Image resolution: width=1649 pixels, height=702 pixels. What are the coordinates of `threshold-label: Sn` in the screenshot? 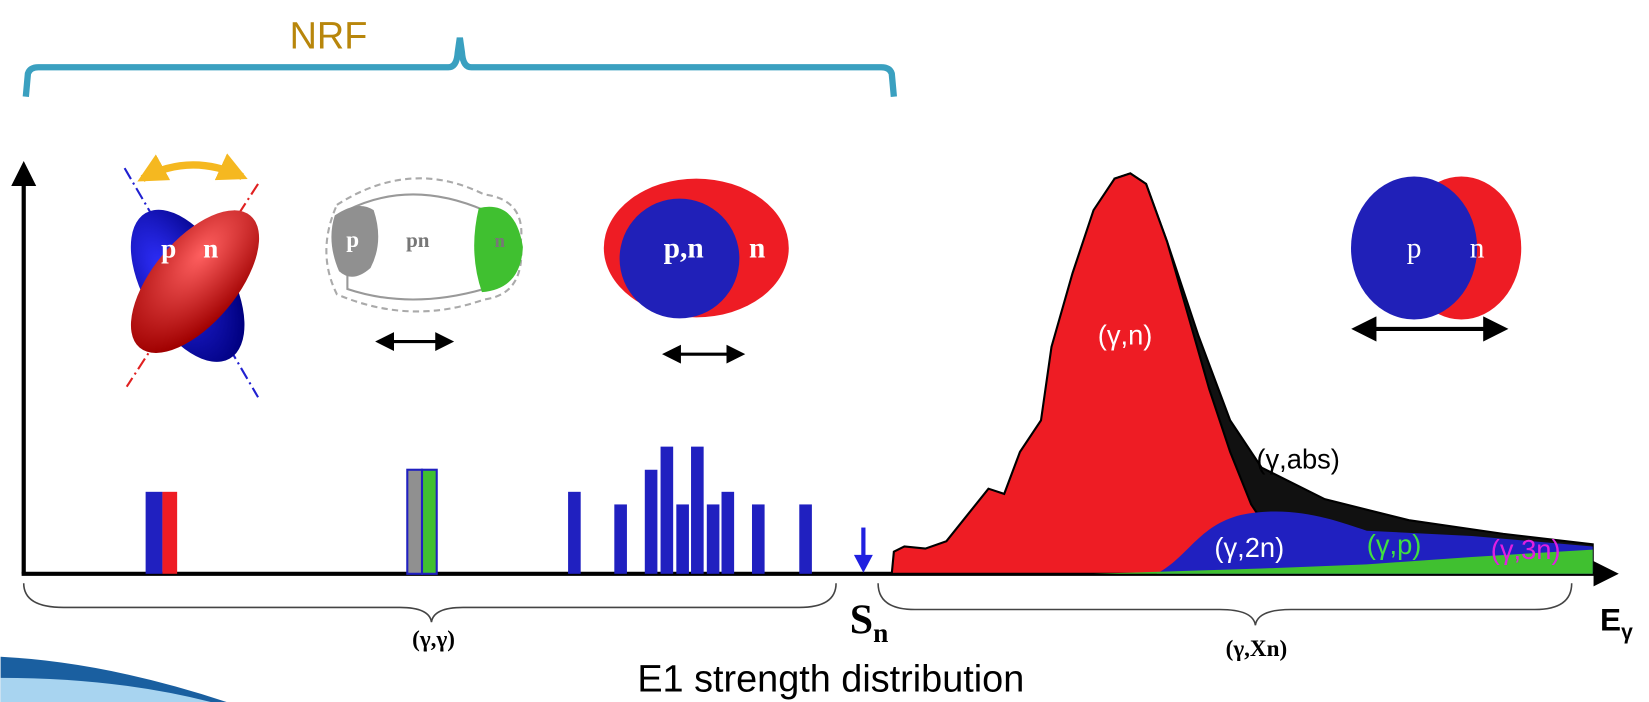 It's located at (869, 623).